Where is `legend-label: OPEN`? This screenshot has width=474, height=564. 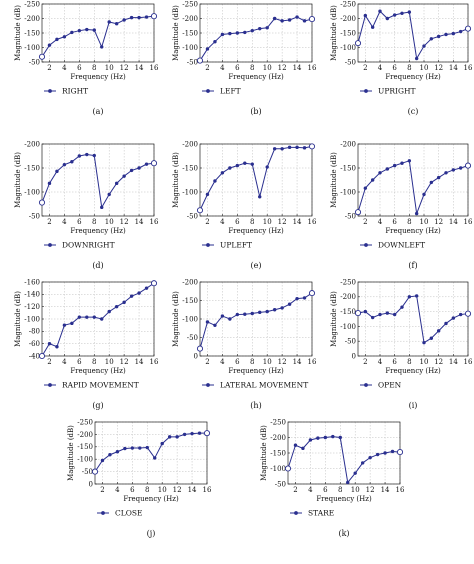 legend-label: OPEN is located at coordinates (390, 385).